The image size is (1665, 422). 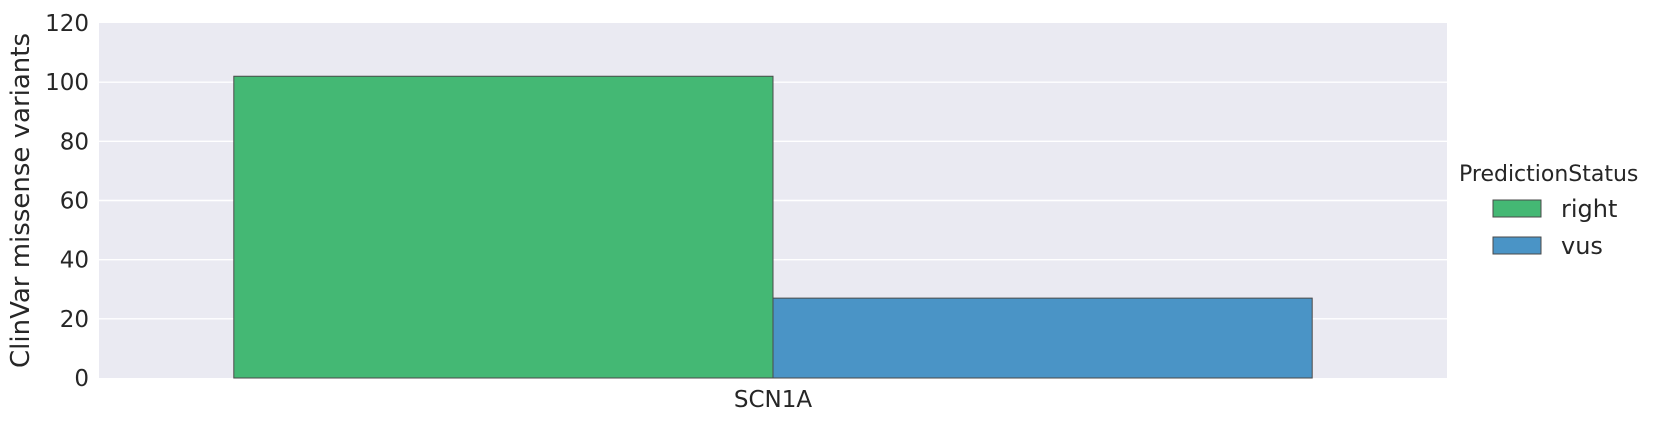 I want to click on legend-swatch-right, so click(x=1517, y=208).